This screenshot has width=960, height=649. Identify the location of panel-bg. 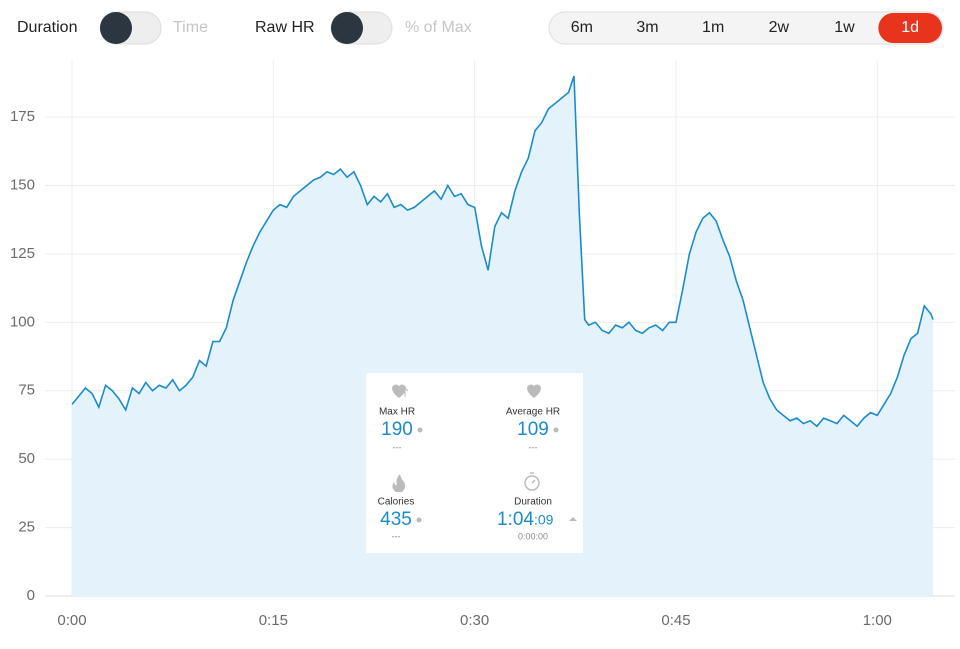
(474, 463).